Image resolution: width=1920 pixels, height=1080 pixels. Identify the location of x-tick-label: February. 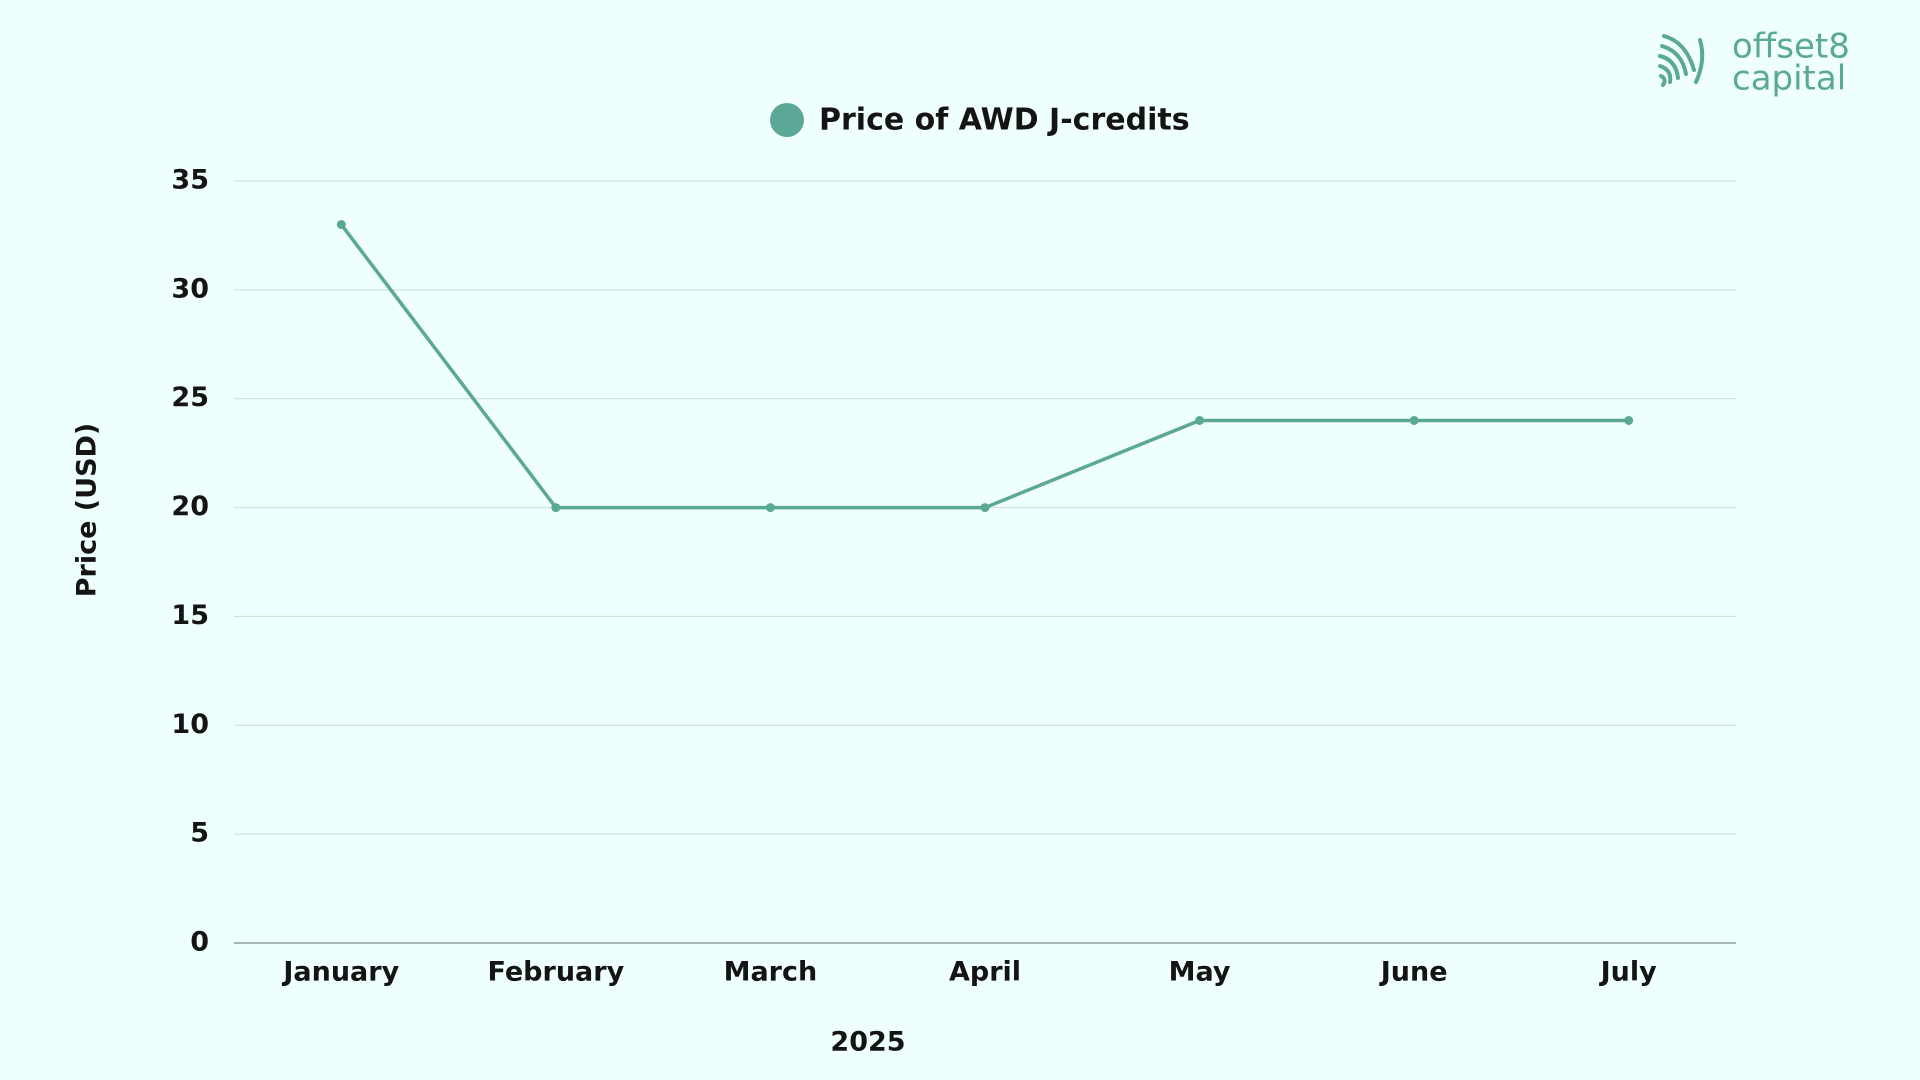
(556, 972).